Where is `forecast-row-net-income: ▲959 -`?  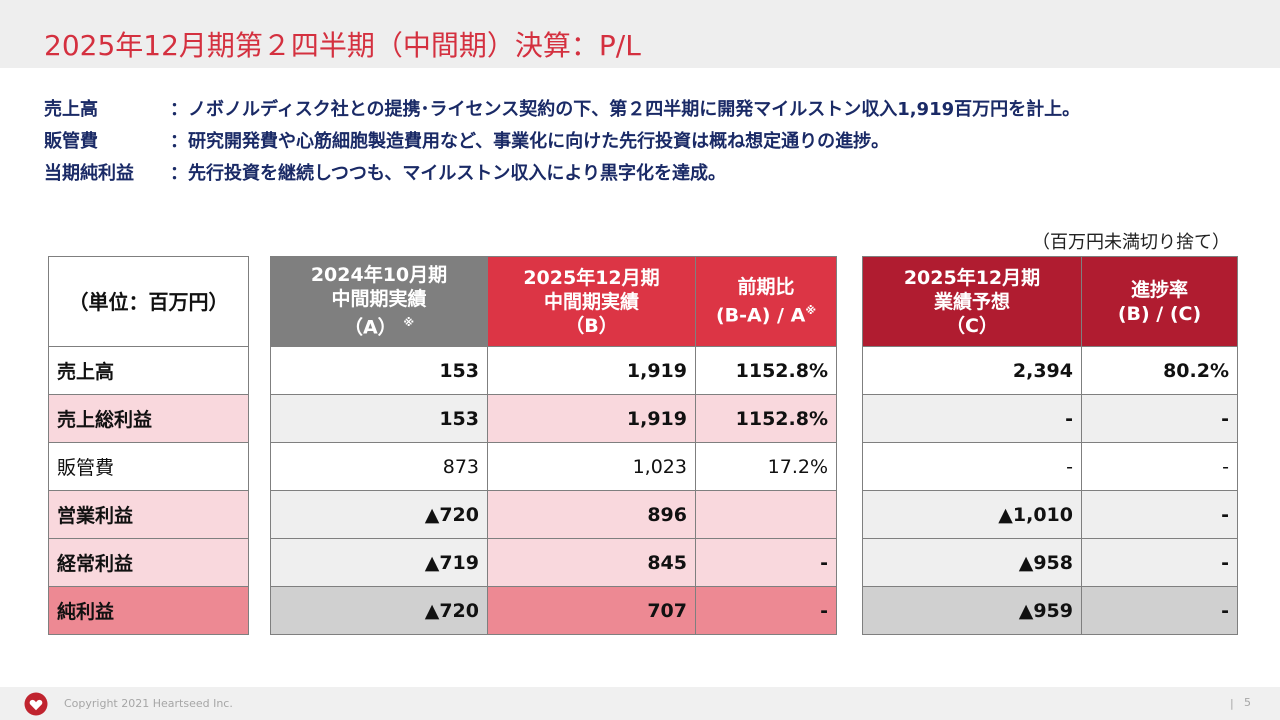
forecast-row-net-income: ▲959 - is located at coordinates (1050, 610).